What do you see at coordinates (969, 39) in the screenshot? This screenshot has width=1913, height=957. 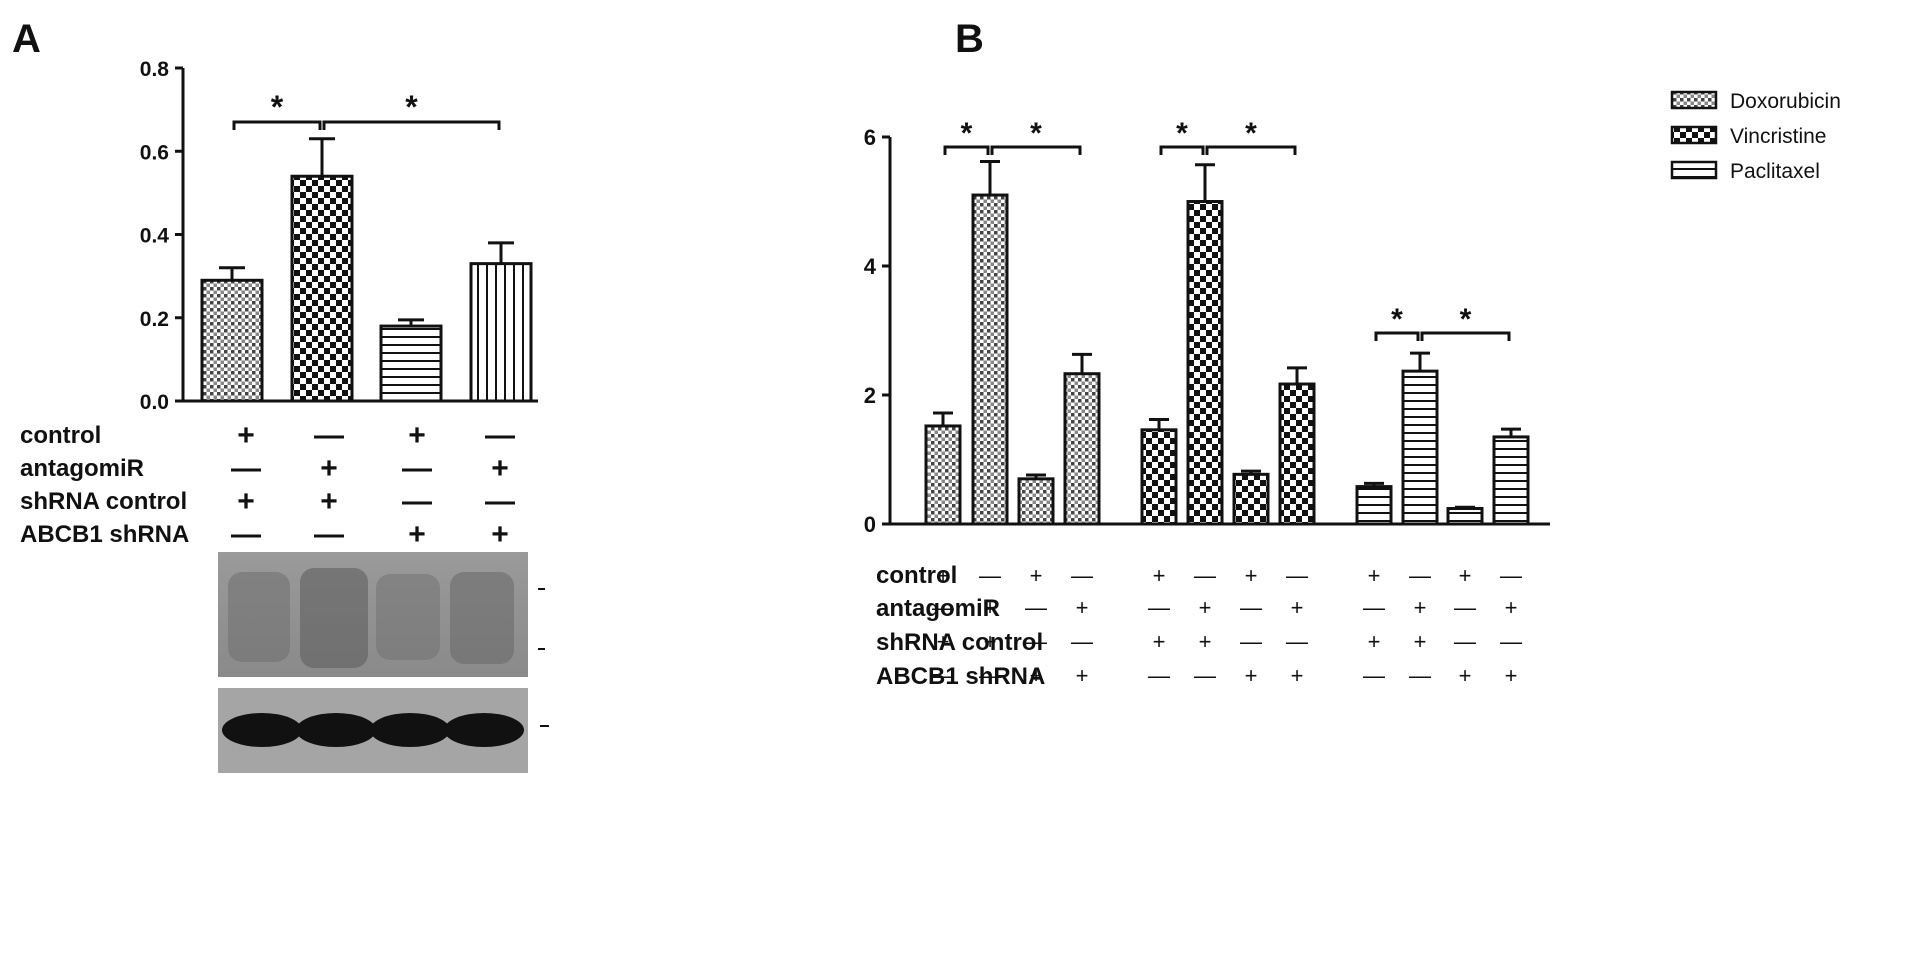 I see `panel-b-label: B` at bounding box center [969, 39].